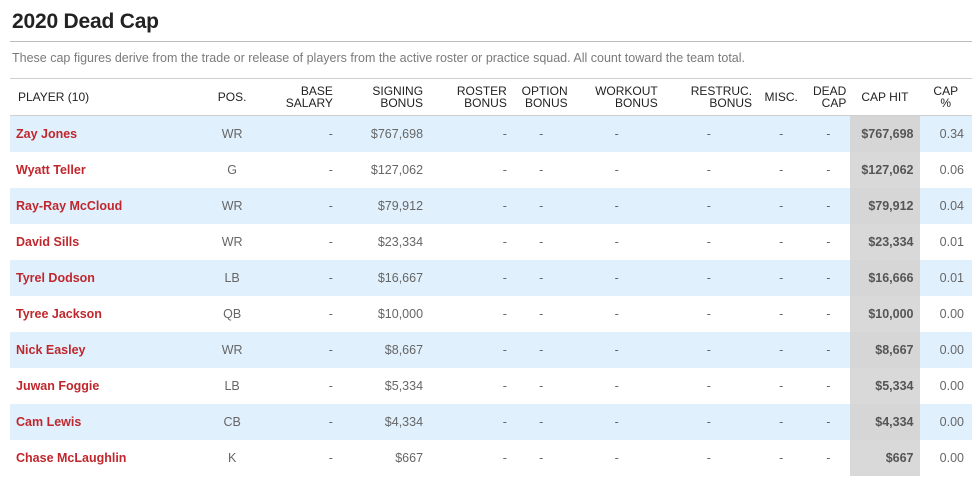  I want to click on cell-signing-bonus: $79,912, so click(400, 205).